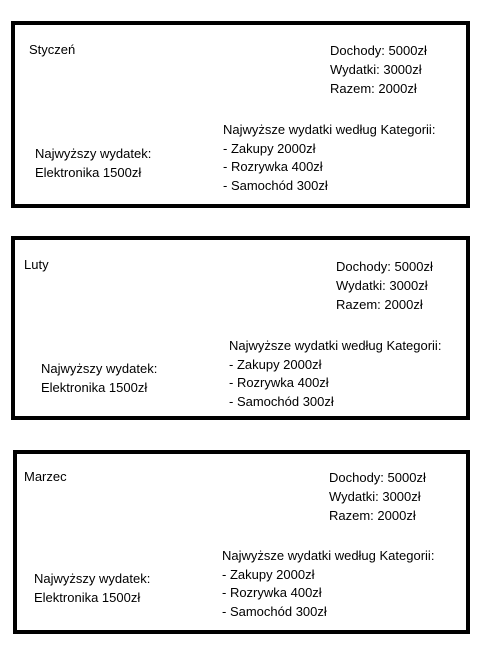 The height and width of the screenshot is (663, 480). I want to click on month-title: Luty, so click(36, 264).